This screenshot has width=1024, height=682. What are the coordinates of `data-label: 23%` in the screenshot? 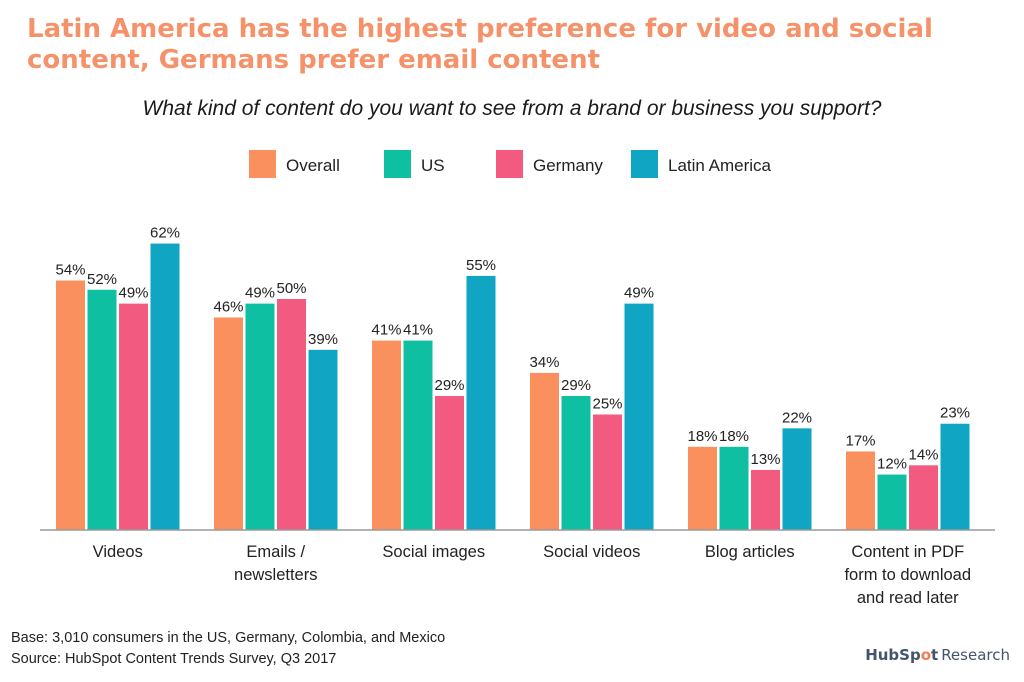 It's located at (955, 413).